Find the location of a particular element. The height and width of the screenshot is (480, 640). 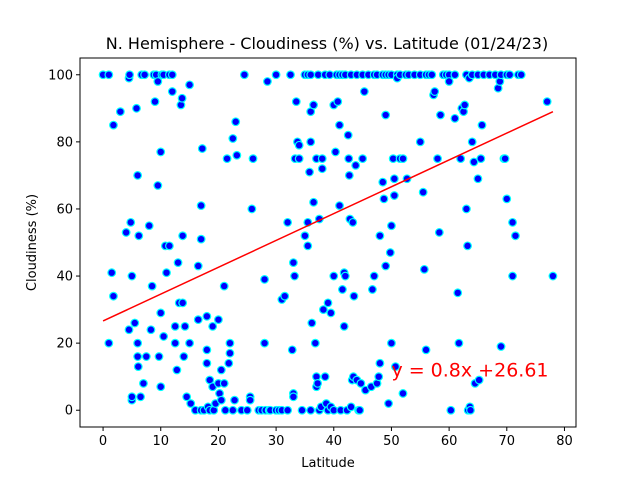

x-tick-label: 70 is located at coordinates (507, 441).